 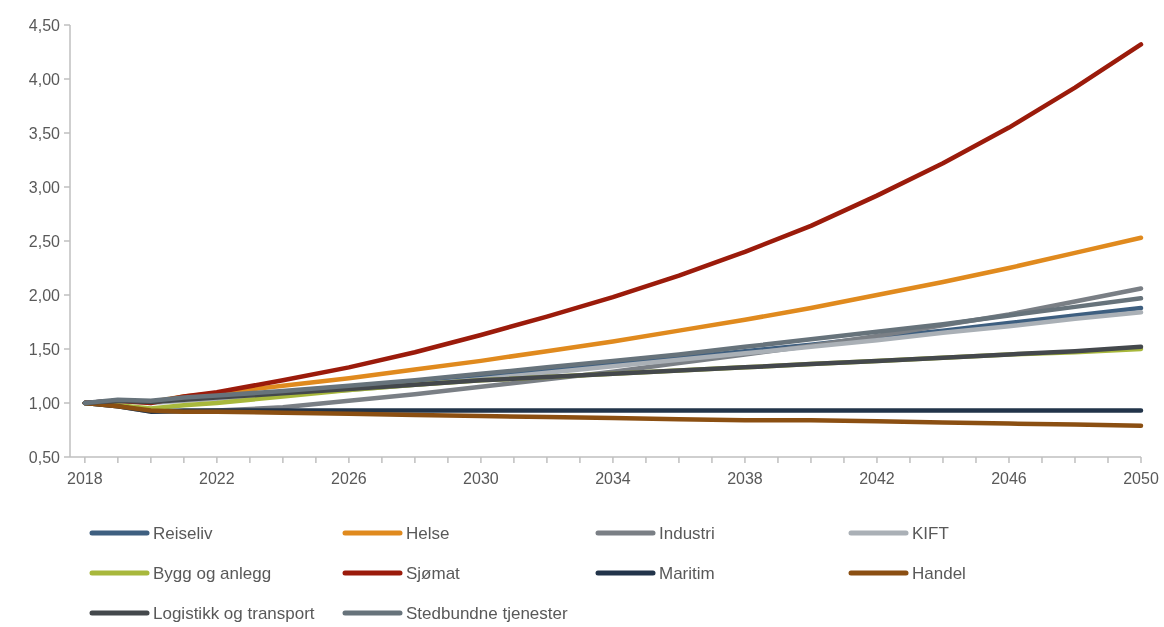 What do you see at coordinates (44, 457) in the screenshot?
I see `y-tick-label: 0,50` at bounding box center [44, 457].